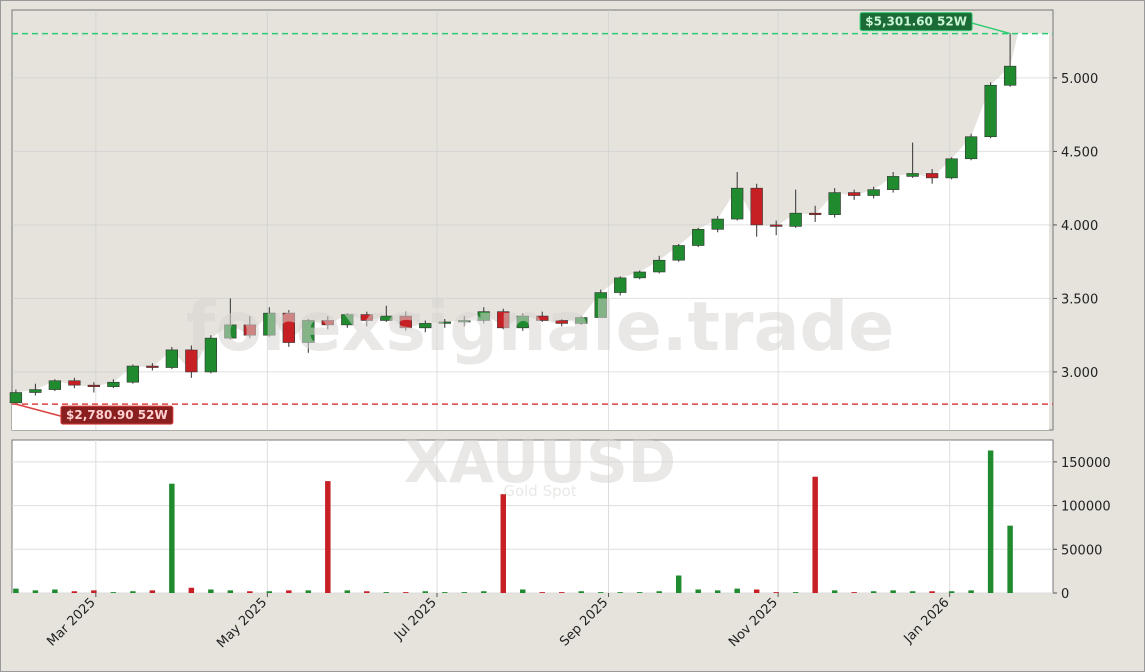  Describe the element at coordinates (539, 491) in the screenshot. I see `symbol-name: Gold Spot` at that location.